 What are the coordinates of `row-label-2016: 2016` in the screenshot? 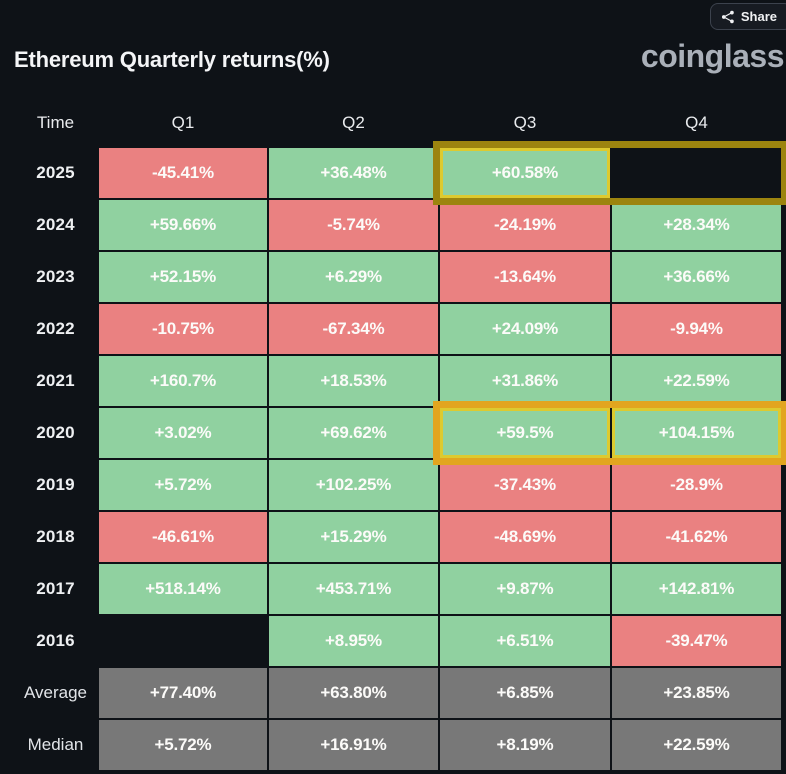 It's located at (55, 640).